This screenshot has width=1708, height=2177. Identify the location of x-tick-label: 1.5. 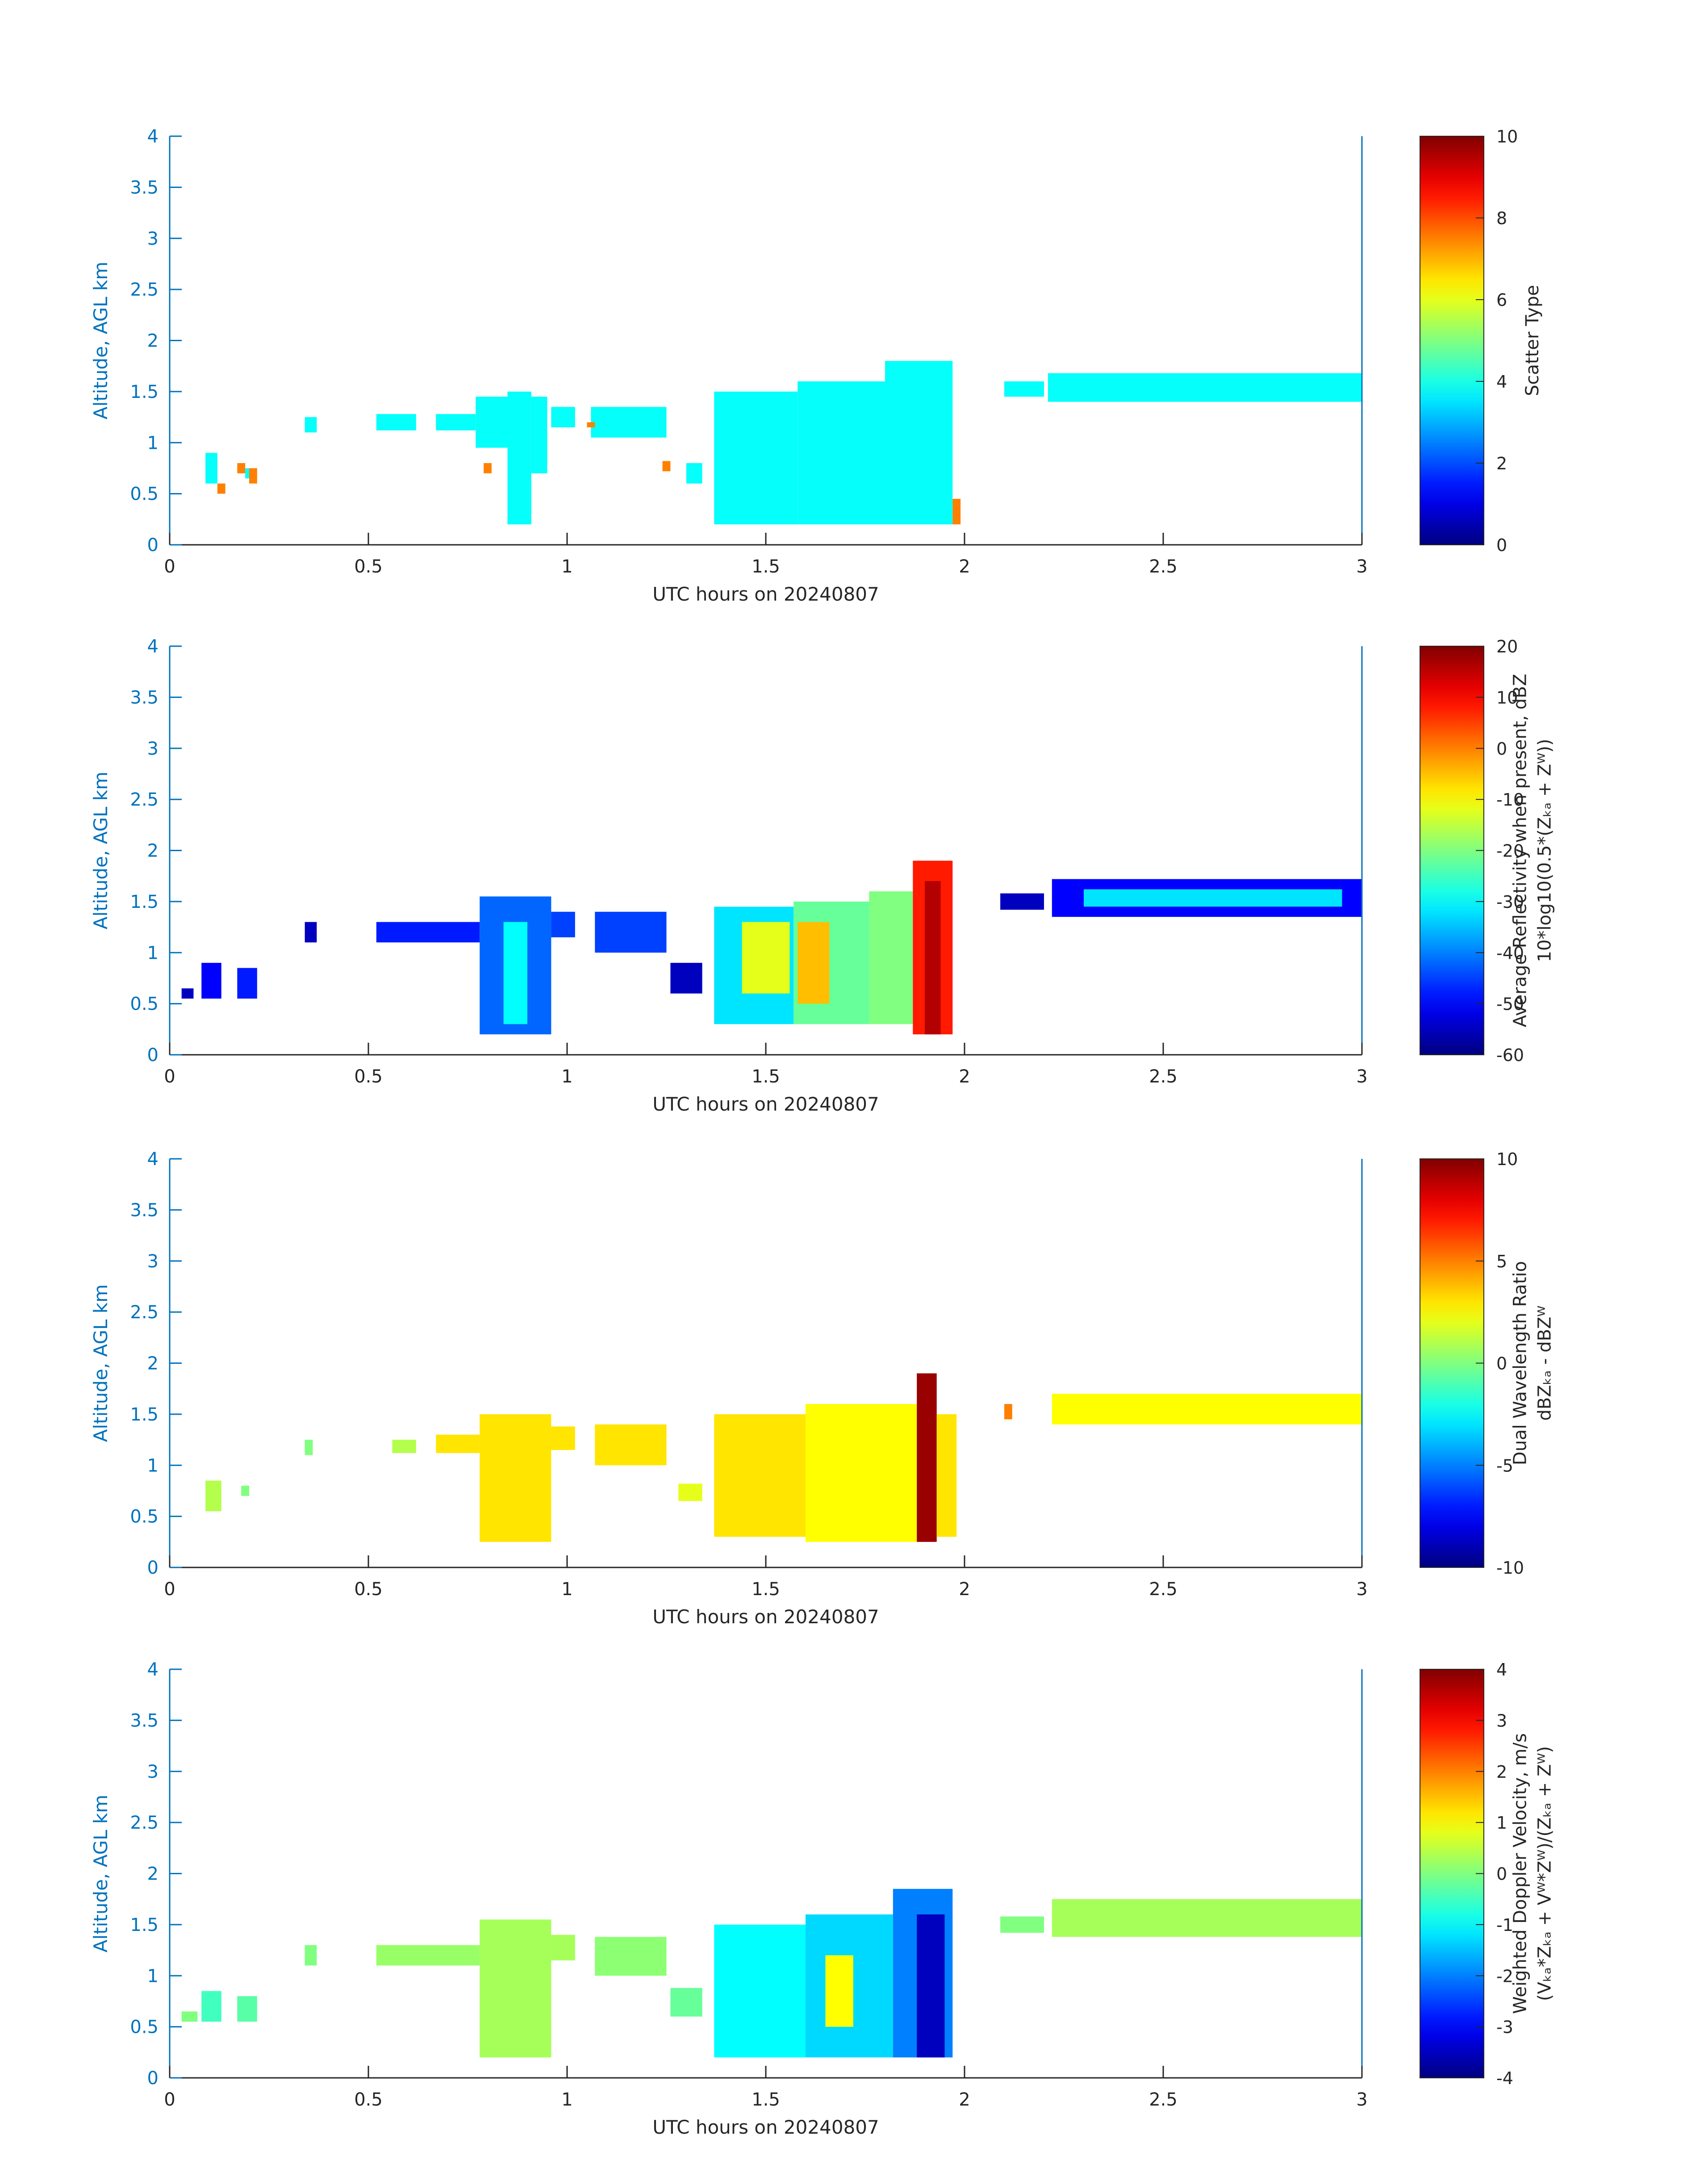
(766, 566).